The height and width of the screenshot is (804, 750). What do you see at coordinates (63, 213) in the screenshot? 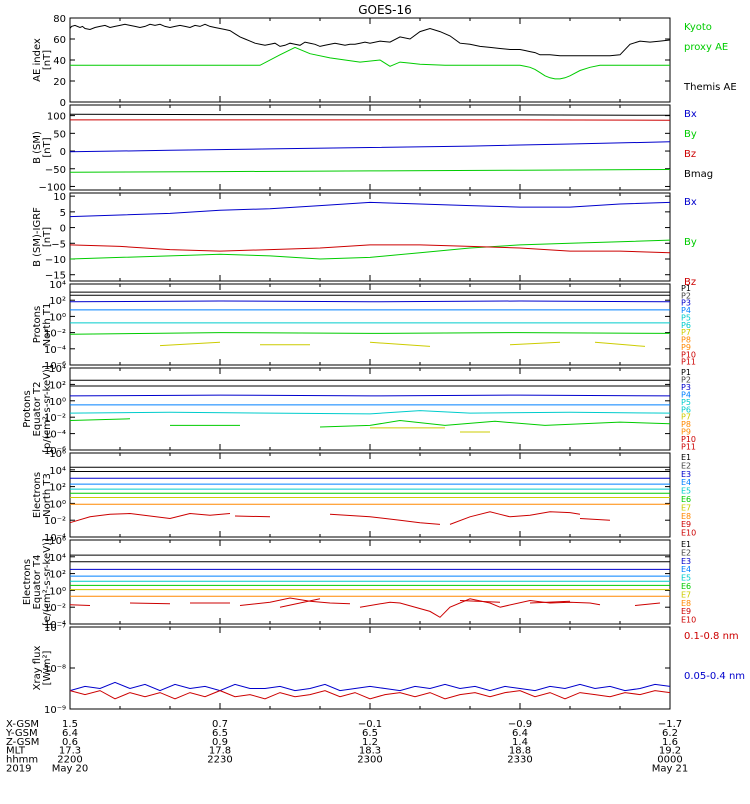
I see `y-tick-label: 5` at bounding box center [63, 213].